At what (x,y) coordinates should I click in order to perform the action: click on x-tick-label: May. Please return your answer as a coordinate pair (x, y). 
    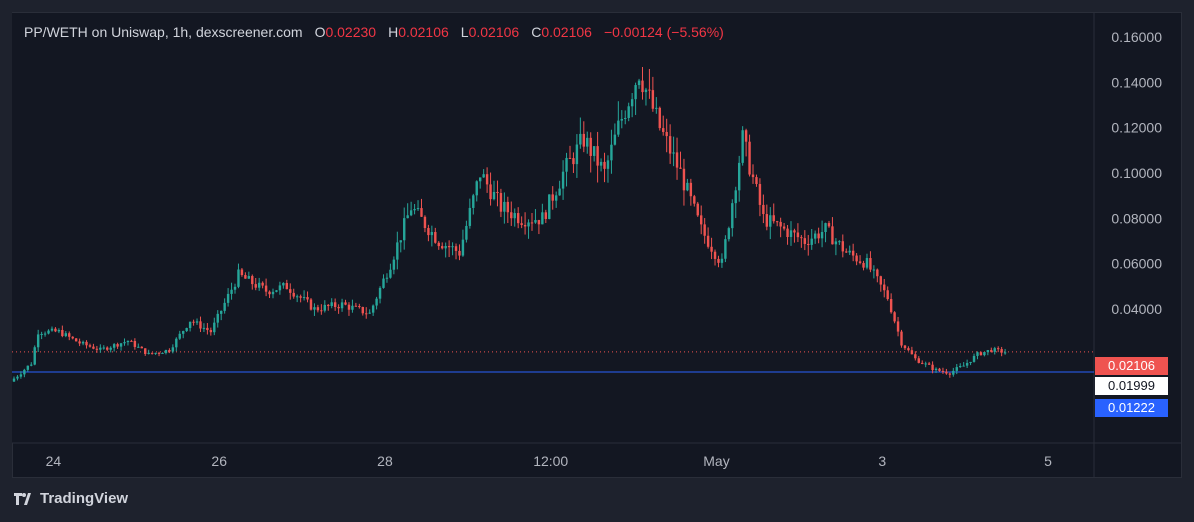
    Looking at the image, I should click on (716, 461).